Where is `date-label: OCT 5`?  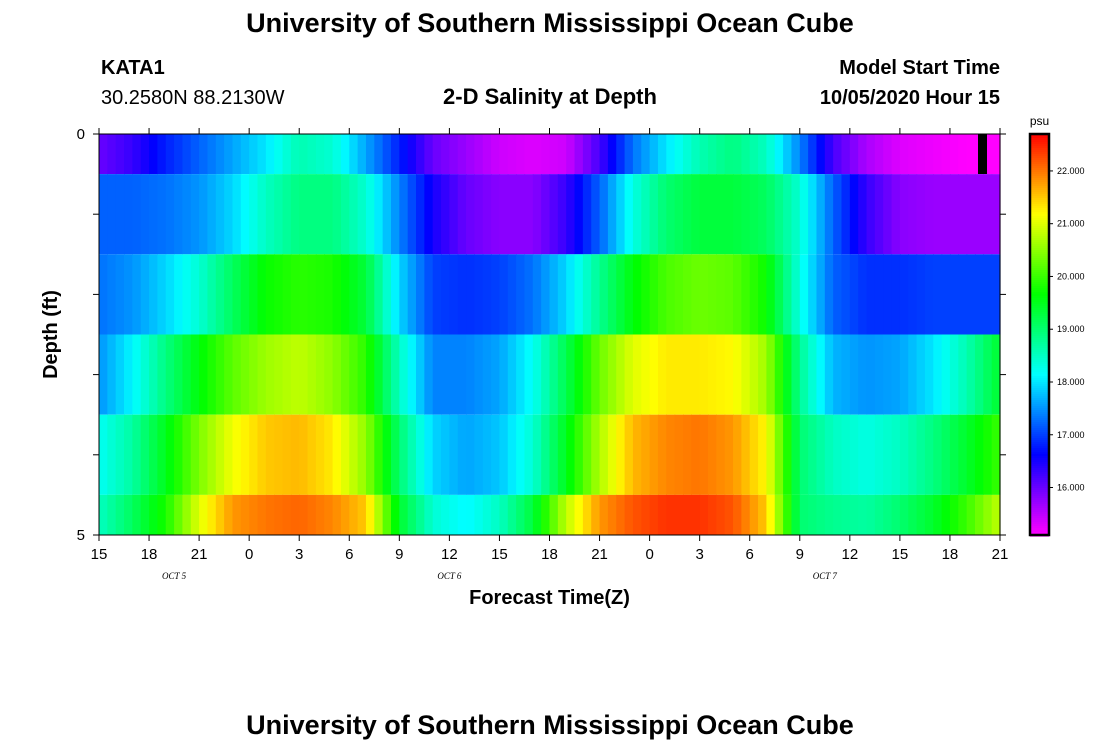
date-label: OCT 5 is located at coordinates (174, 576).